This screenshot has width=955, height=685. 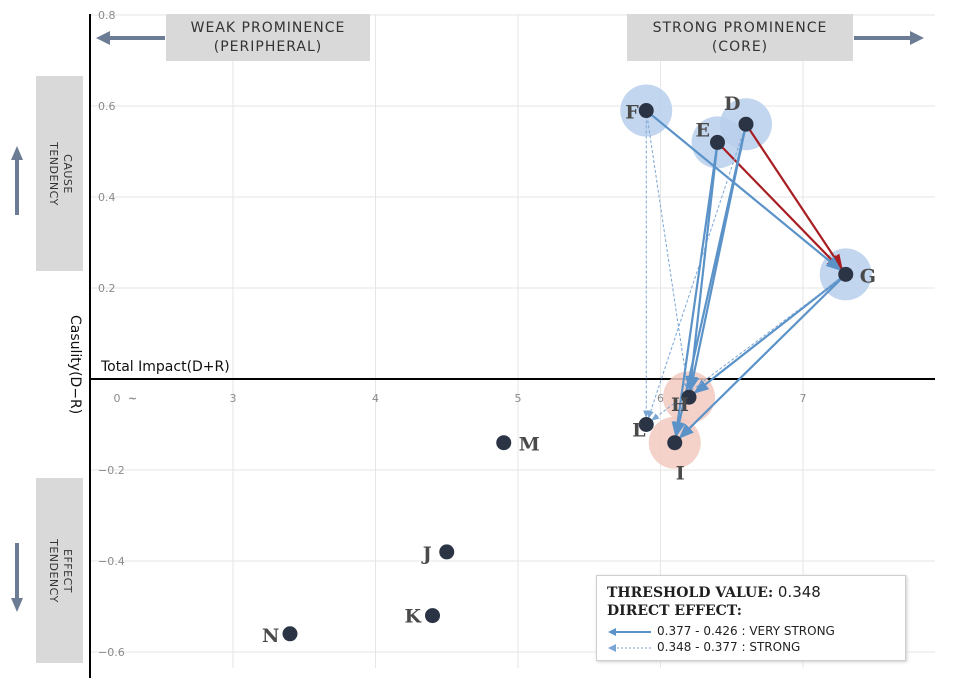 What do you see at coordinates (268, 46) in the screenshot?
I see `weak-prominence-subtitle: (PERIPHERAL)` at bounding box center [268, 46].